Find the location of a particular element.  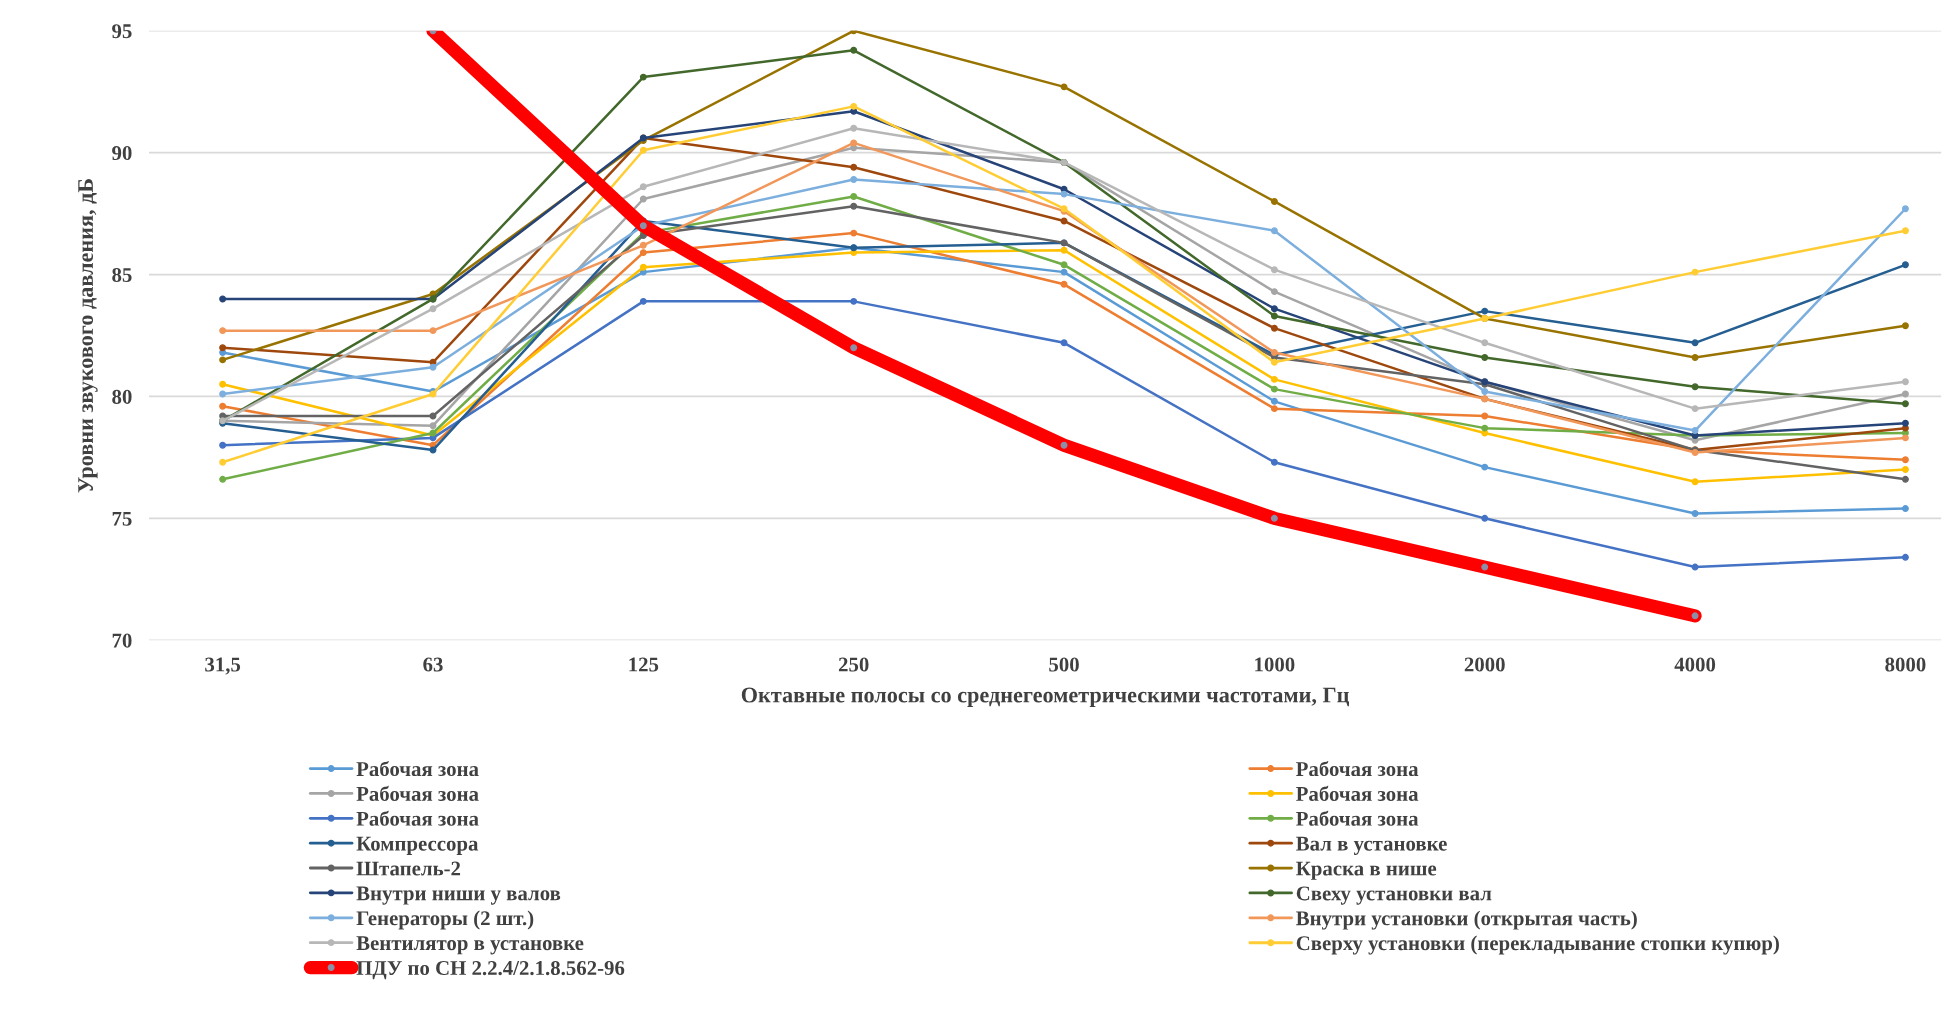

y-tick-label: 75 is located at coordinates (122, 518).